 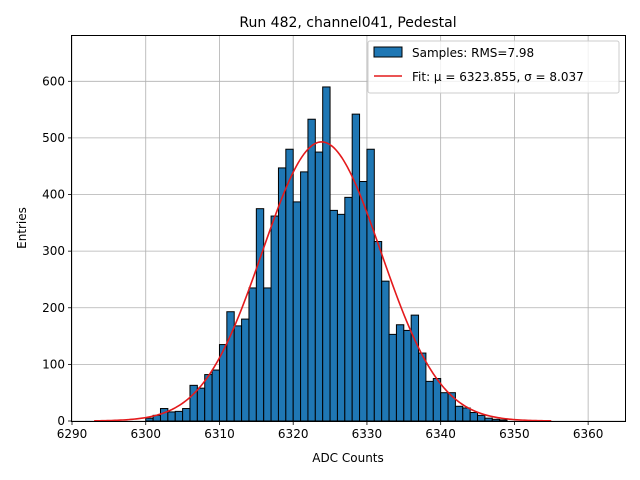 I want to click on x-tick-label: 6360, so click(x=588, y=434).